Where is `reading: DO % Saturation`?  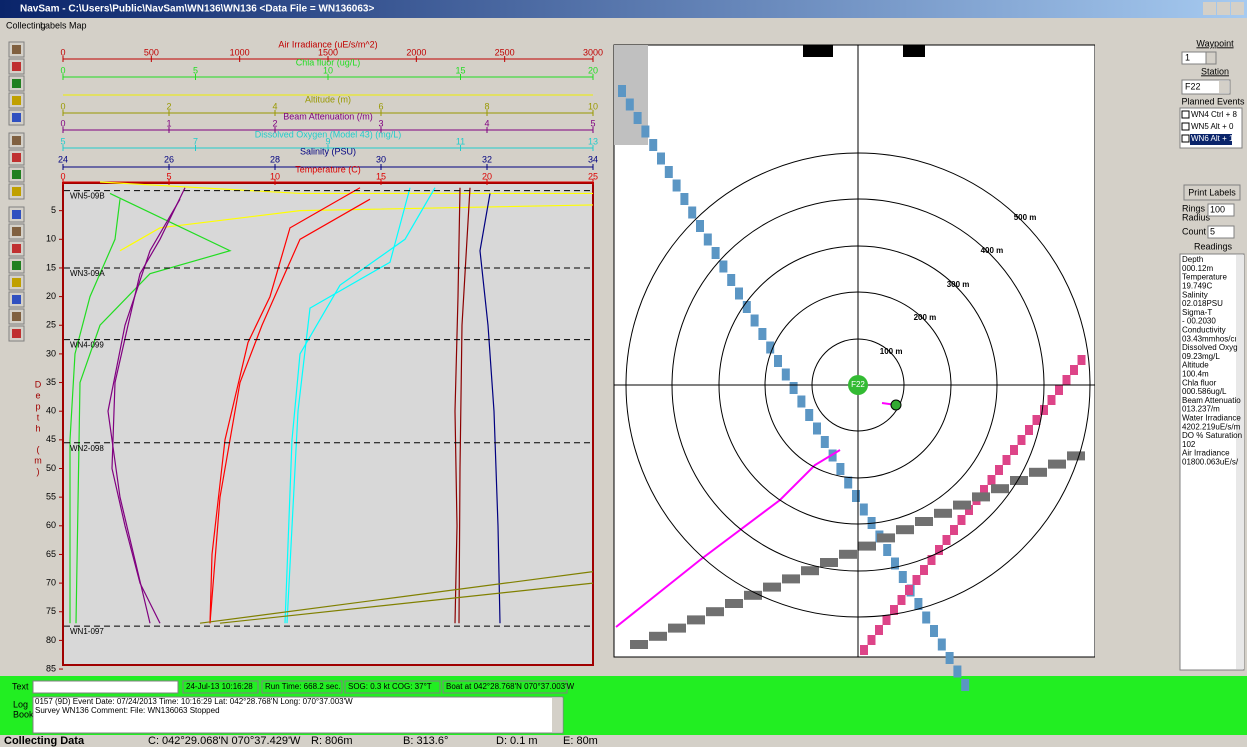 reading: DO % Saturation is located at coordinates (1212, 435).